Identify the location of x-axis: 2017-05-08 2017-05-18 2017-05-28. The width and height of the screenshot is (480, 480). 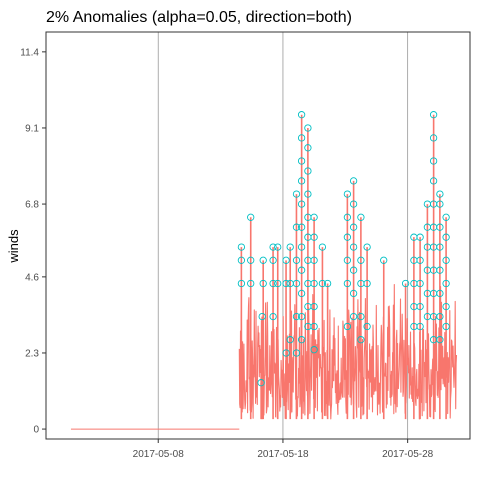
(283, 449).